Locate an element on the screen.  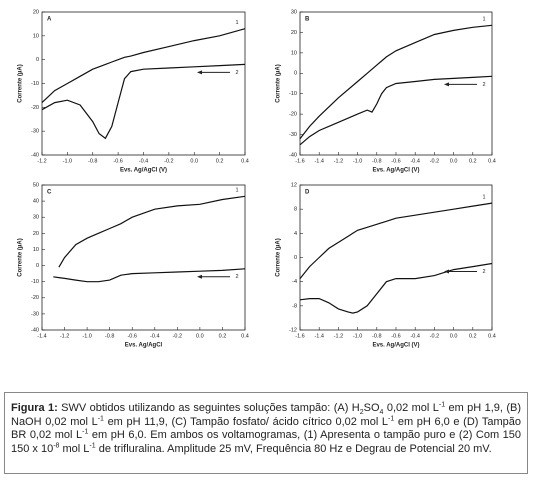
caption-label: Figura 1: is located at coordinates (34, 408).